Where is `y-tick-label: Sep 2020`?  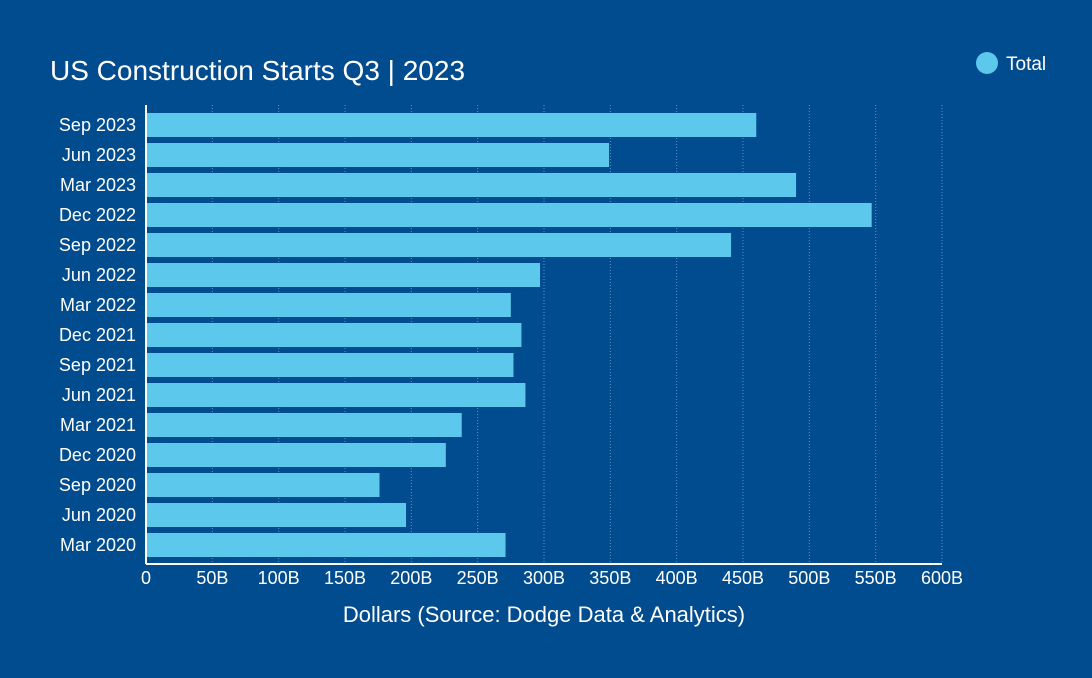 y-tick-label: Sep 2020 is located at coordinates (97, 485).